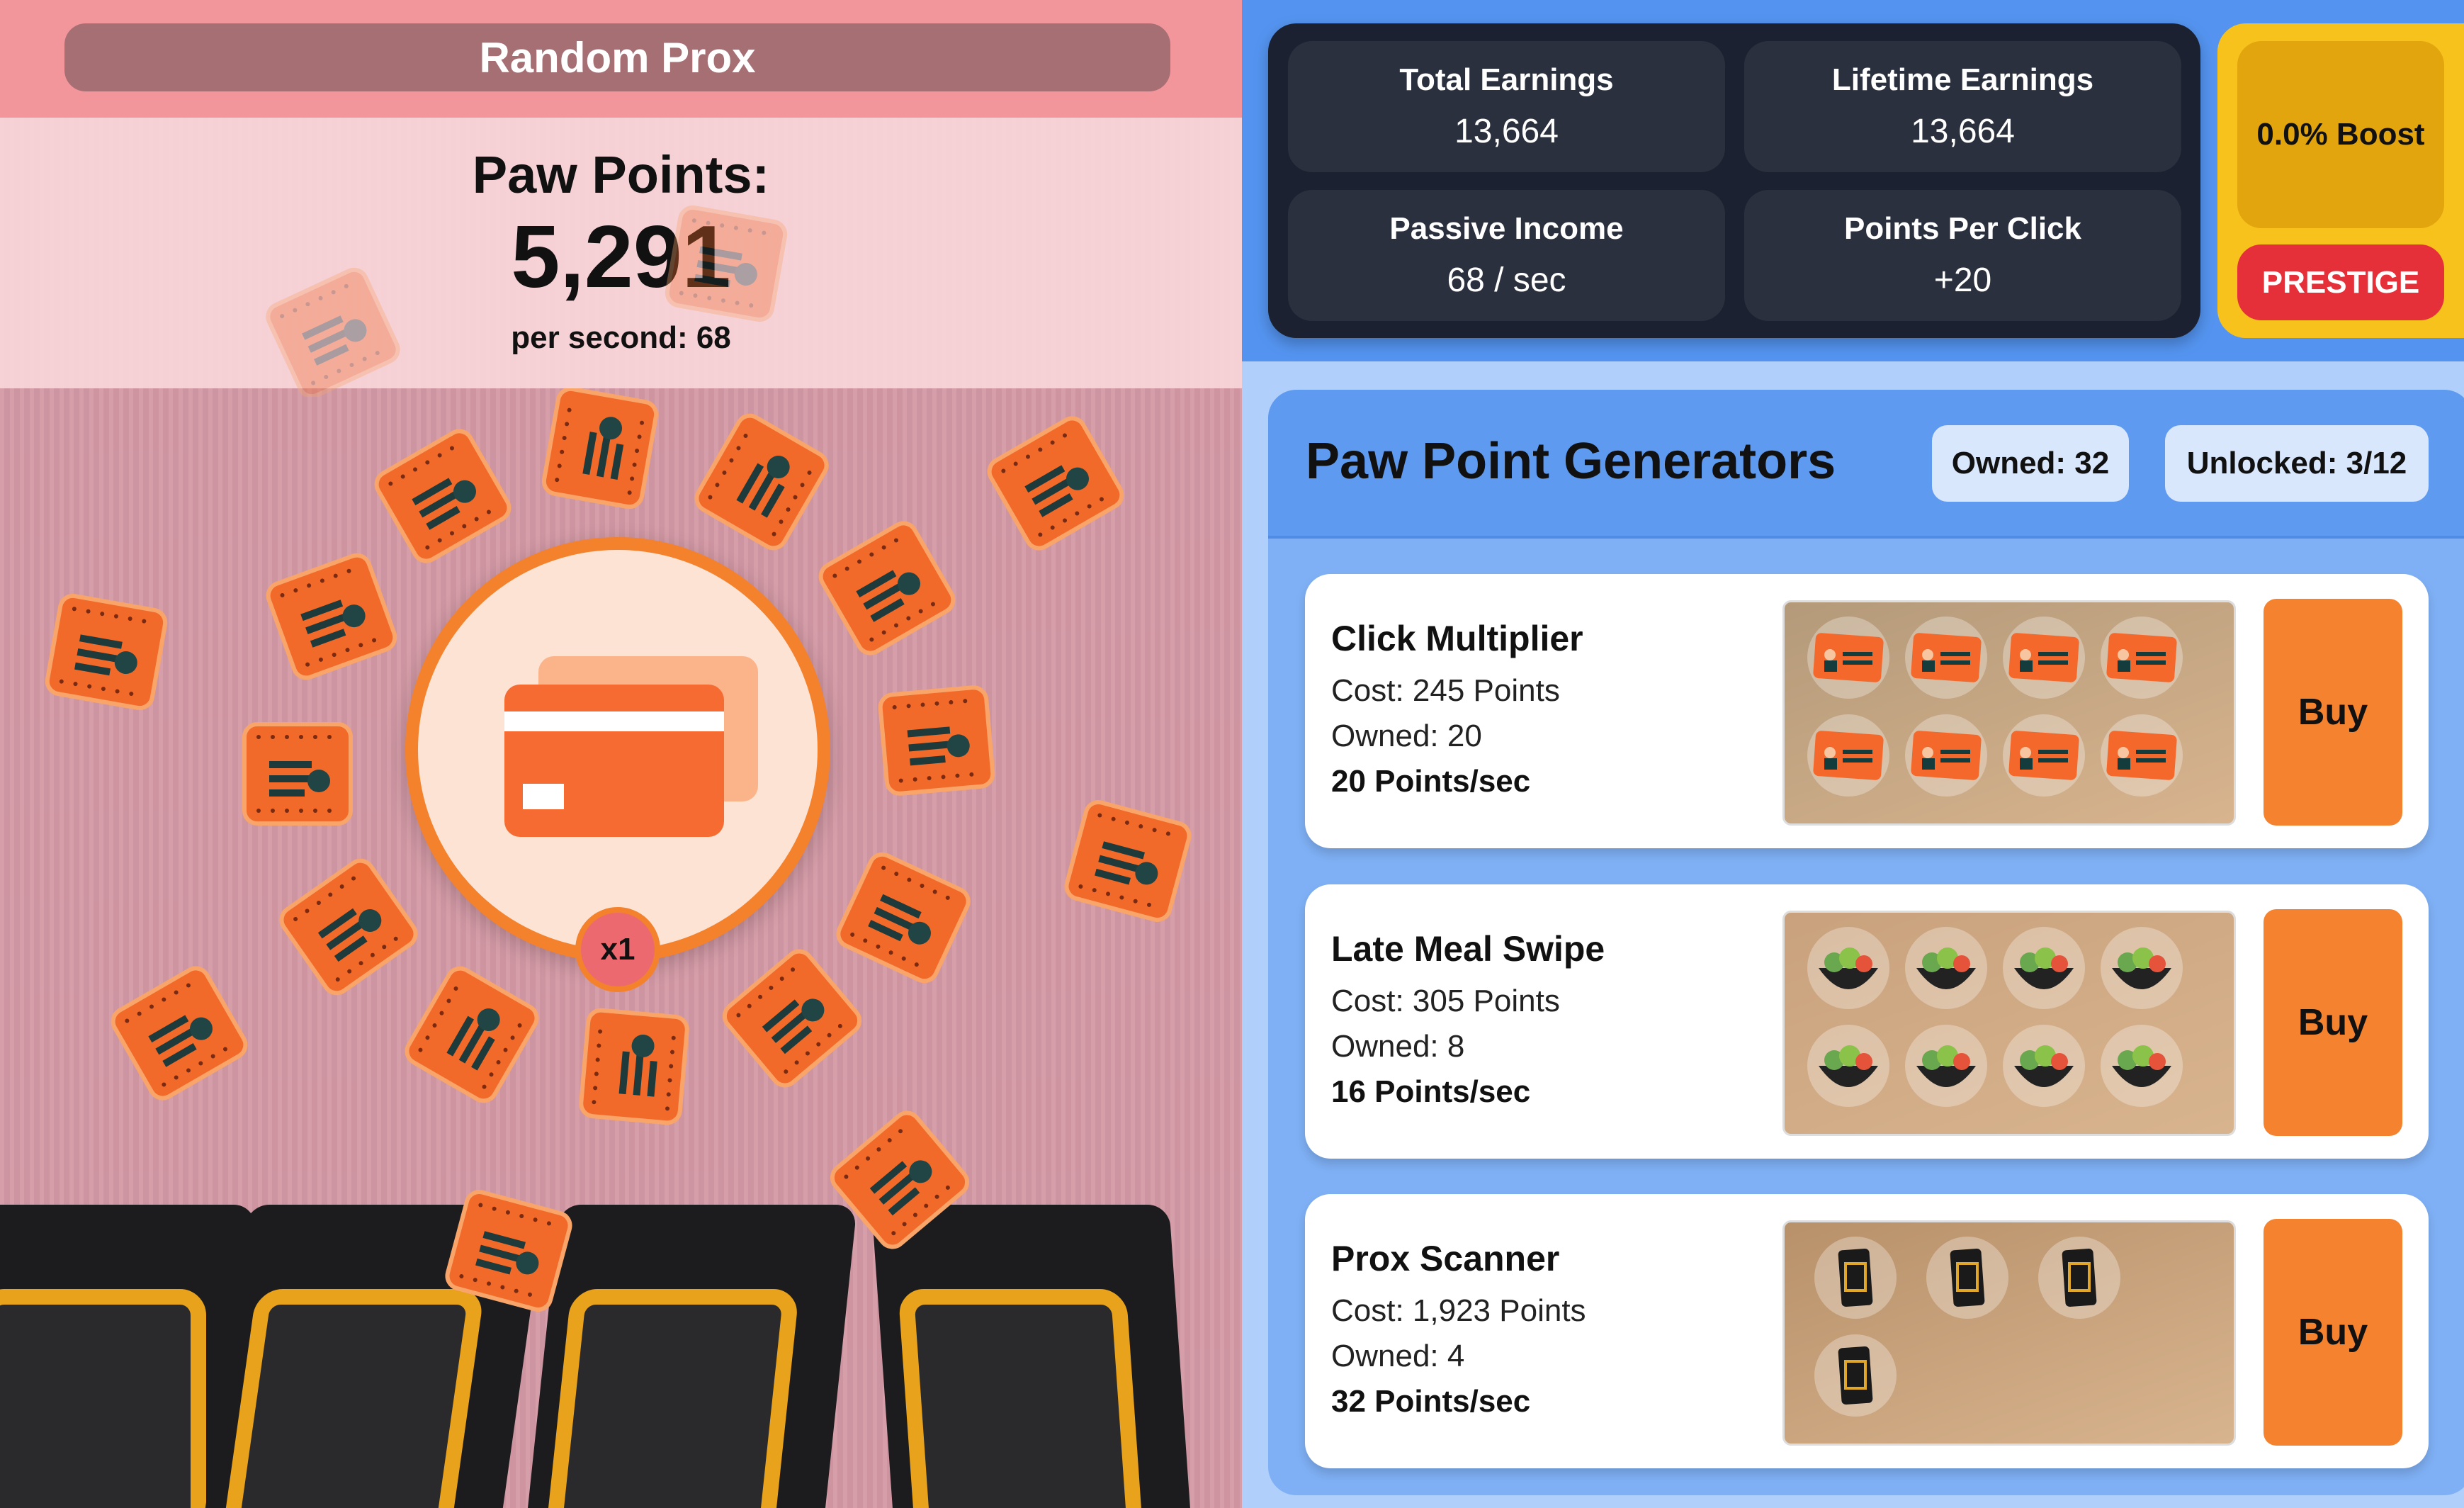 The width and height of the screenshot is (2464, 1508). I want to click on stat-total-earnings: Total Earnings 13,664, so click(1506, 107).